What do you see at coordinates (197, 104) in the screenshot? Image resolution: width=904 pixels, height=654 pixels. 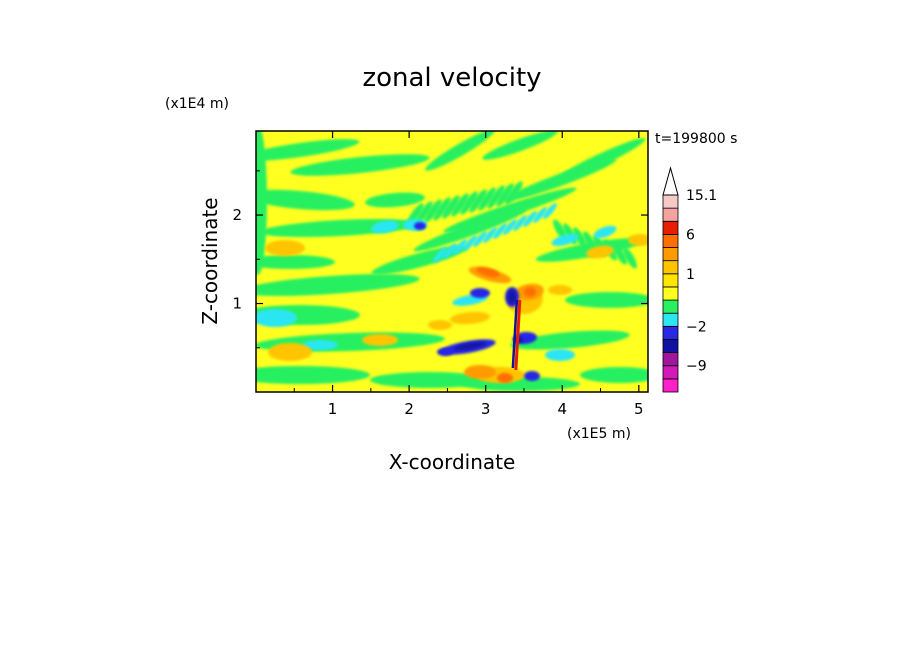 I see `y-unit-label: (x1E4 m)` at bounding box center [197, 104].